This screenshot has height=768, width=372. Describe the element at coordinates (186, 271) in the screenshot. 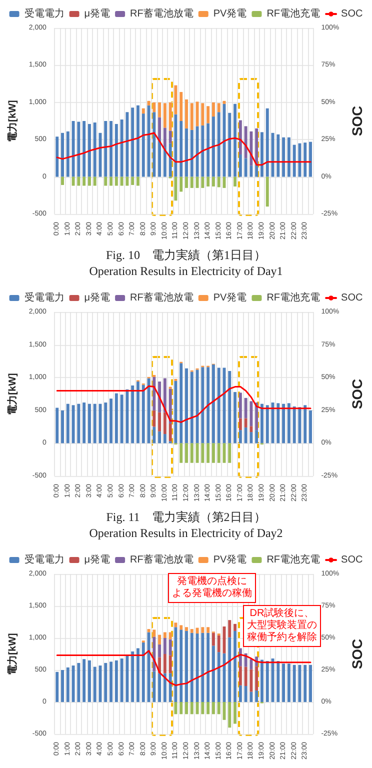

I see `text: Operation Results in Electricity of Day1` at that location.